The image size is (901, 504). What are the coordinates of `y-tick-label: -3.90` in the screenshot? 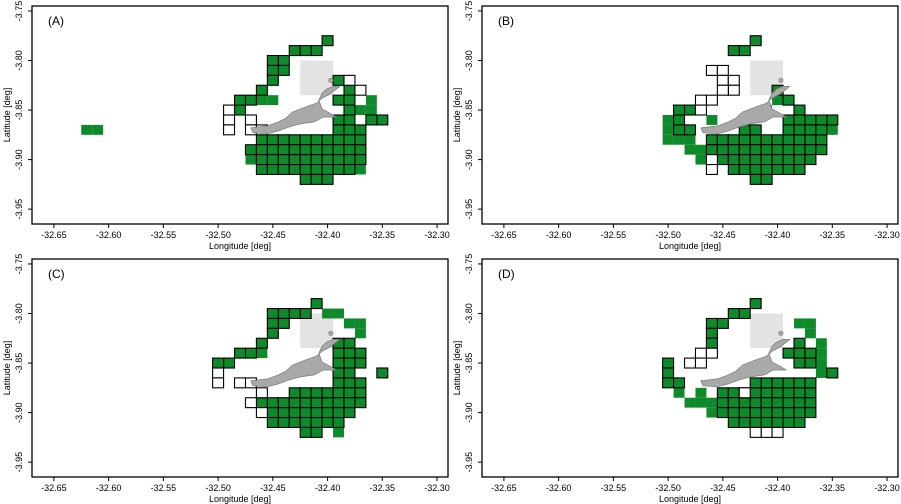 It's located at (469, 412).